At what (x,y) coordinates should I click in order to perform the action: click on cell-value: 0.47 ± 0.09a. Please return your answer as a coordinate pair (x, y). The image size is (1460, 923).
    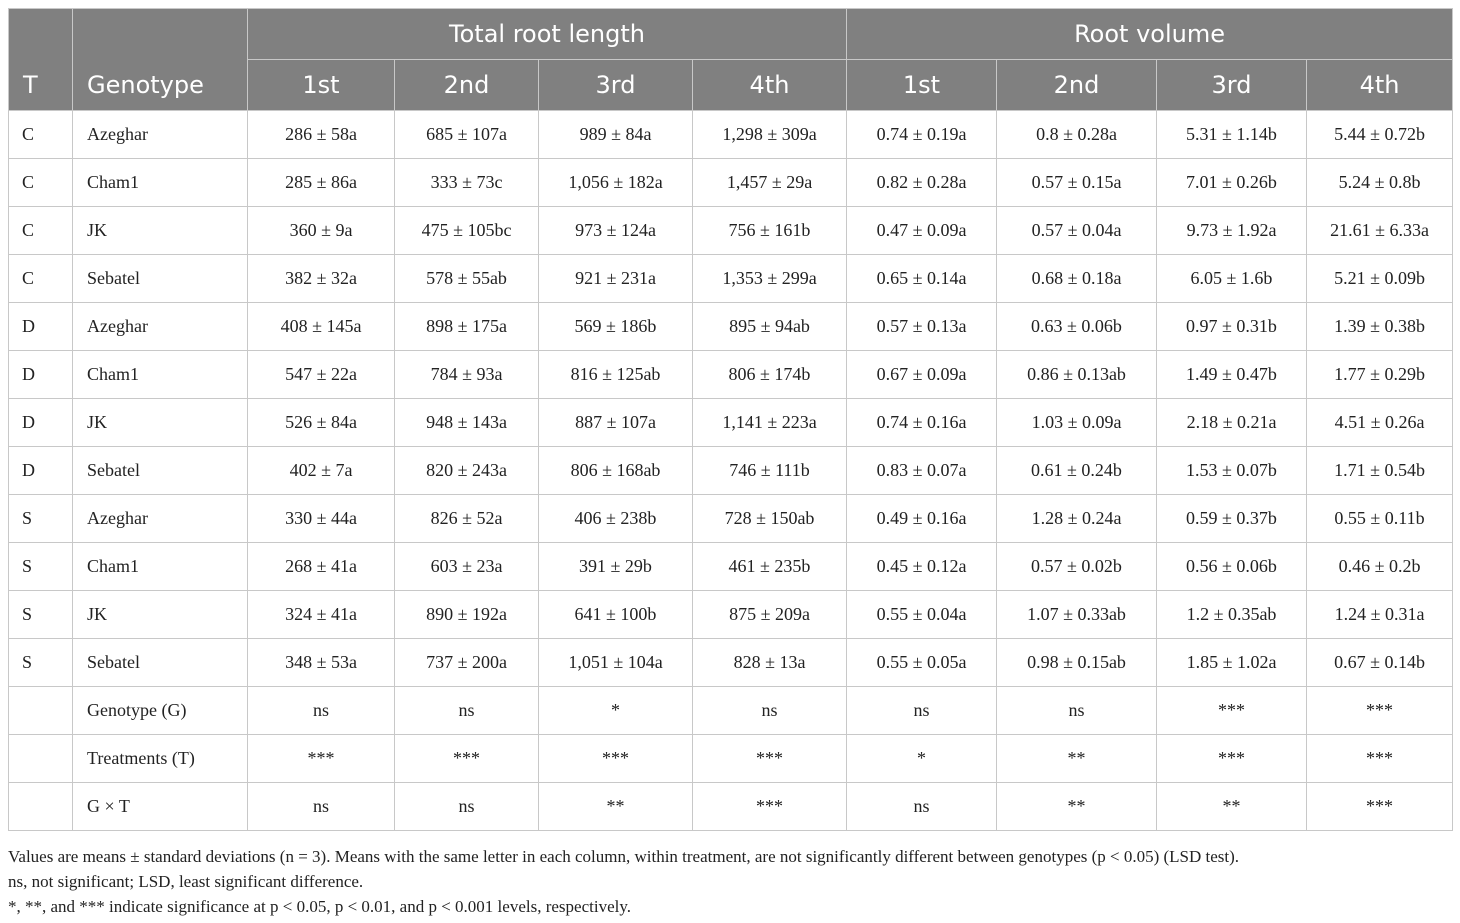
    Looking at the image, I should click on (921, 230).